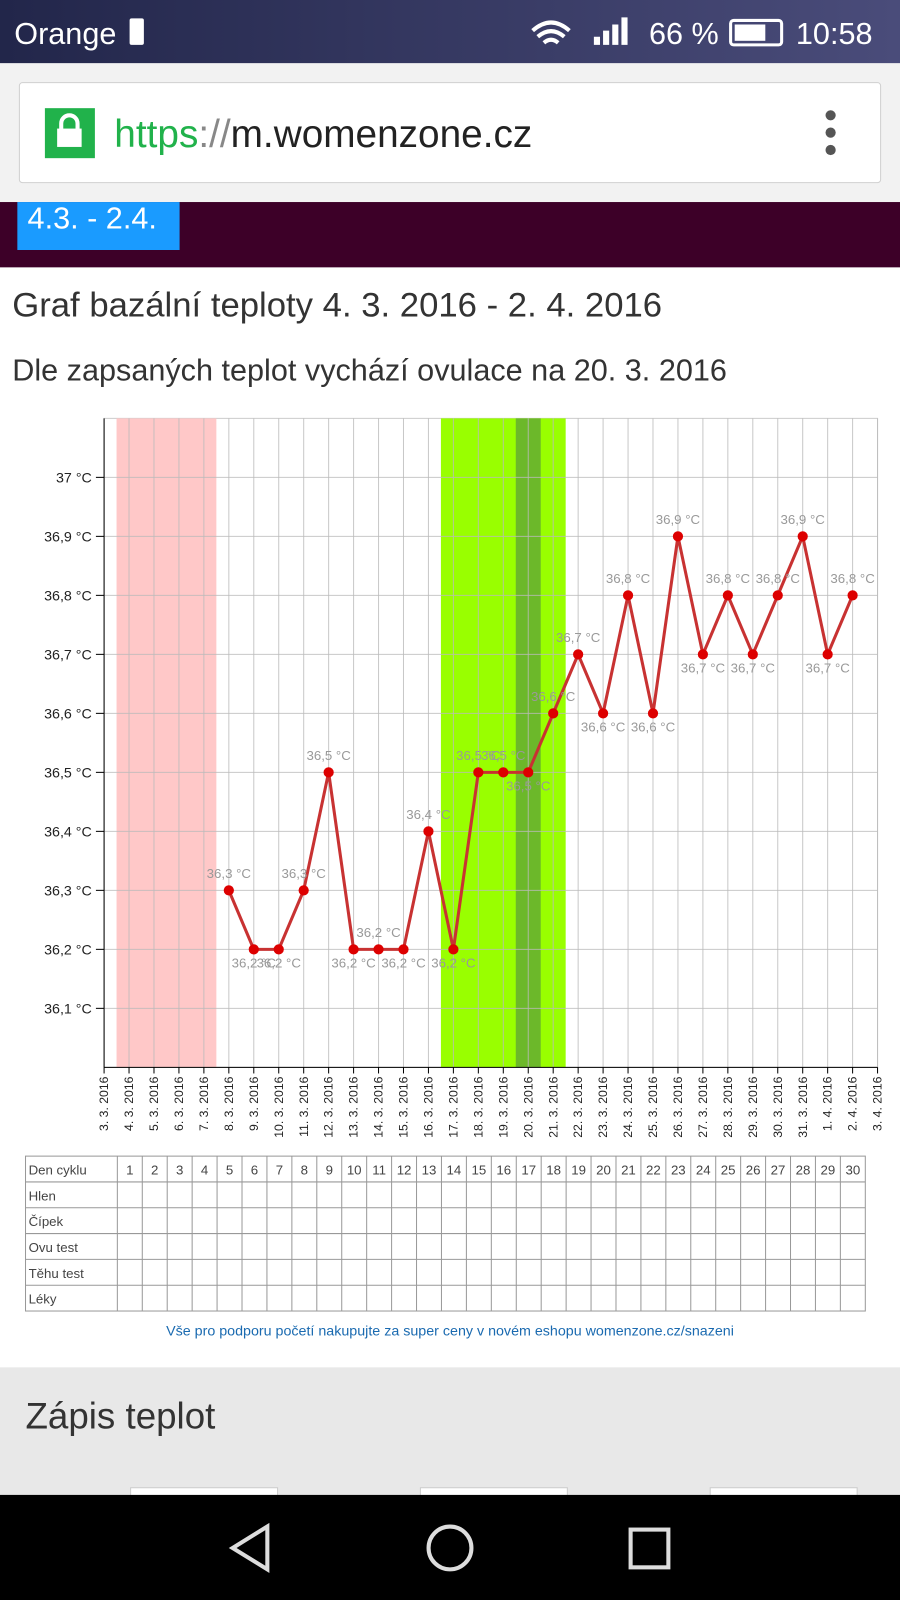  I want to click on x-tick-label: 9. 3. 2016, so click(254, 1103).